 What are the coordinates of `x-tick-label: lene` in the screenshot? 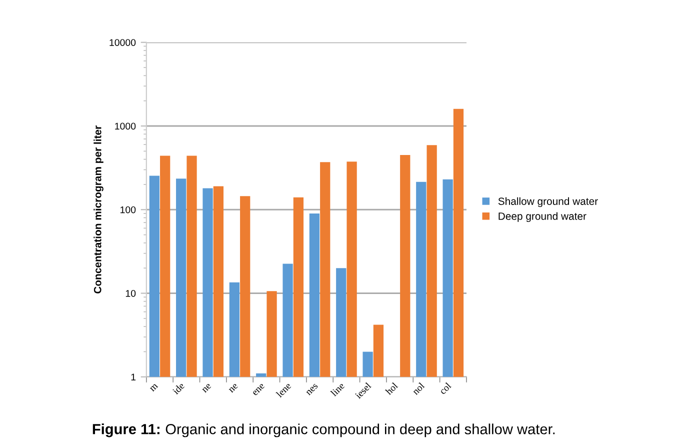 It's located at (284, 390).